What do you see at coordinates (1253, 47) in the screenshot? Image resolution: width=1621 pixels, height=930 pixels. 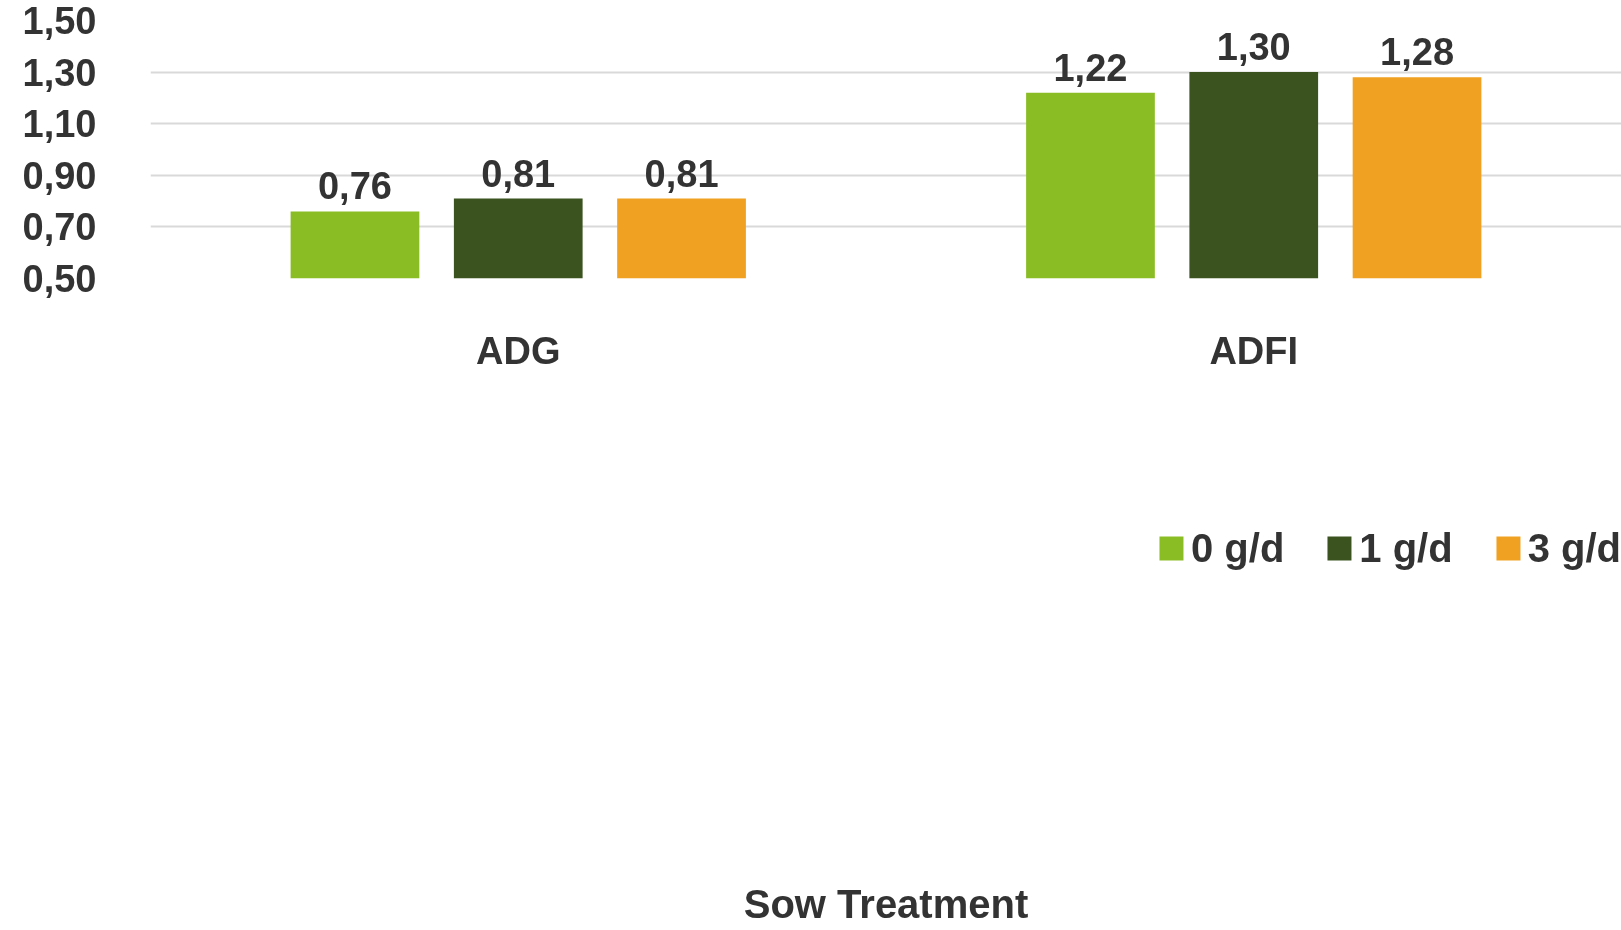 I see `data-label: 1,30` at bounding box center [1253, 47].